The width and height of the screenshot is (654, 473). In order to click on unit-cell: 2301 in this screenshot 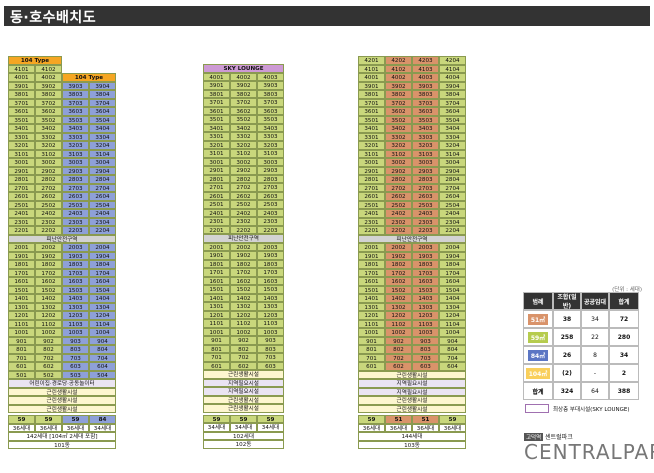, I will do `click(371, 221)`.